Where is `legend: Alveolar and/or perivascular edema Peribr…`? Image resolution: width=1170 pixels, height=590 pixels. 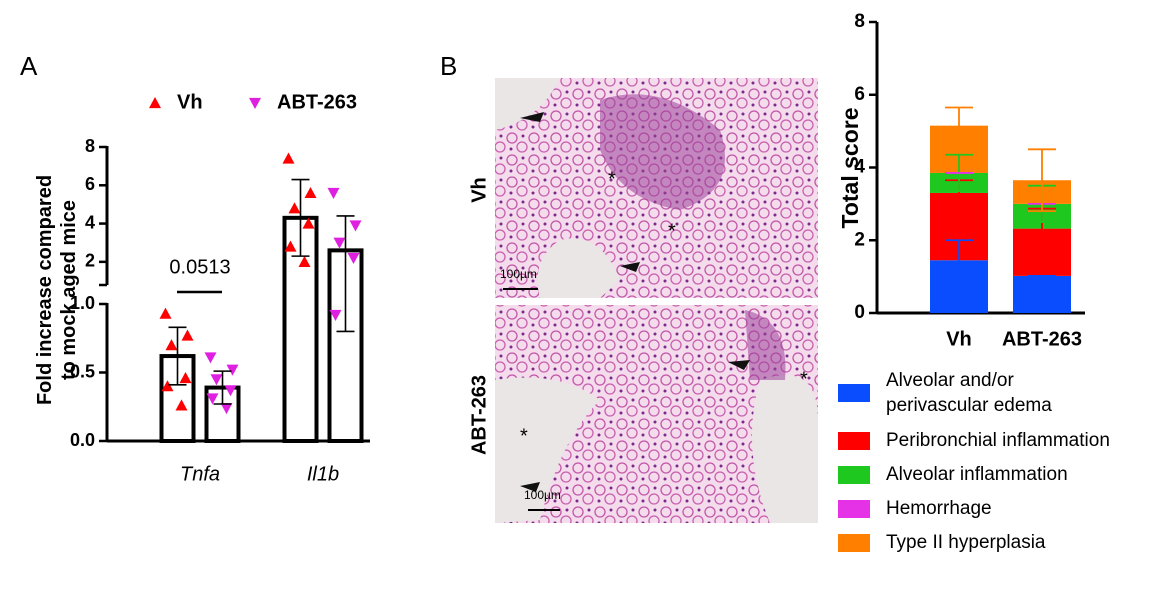
legend: Alveolar and/or perivascular edema Peribr… is located at coordinates (974, 467).